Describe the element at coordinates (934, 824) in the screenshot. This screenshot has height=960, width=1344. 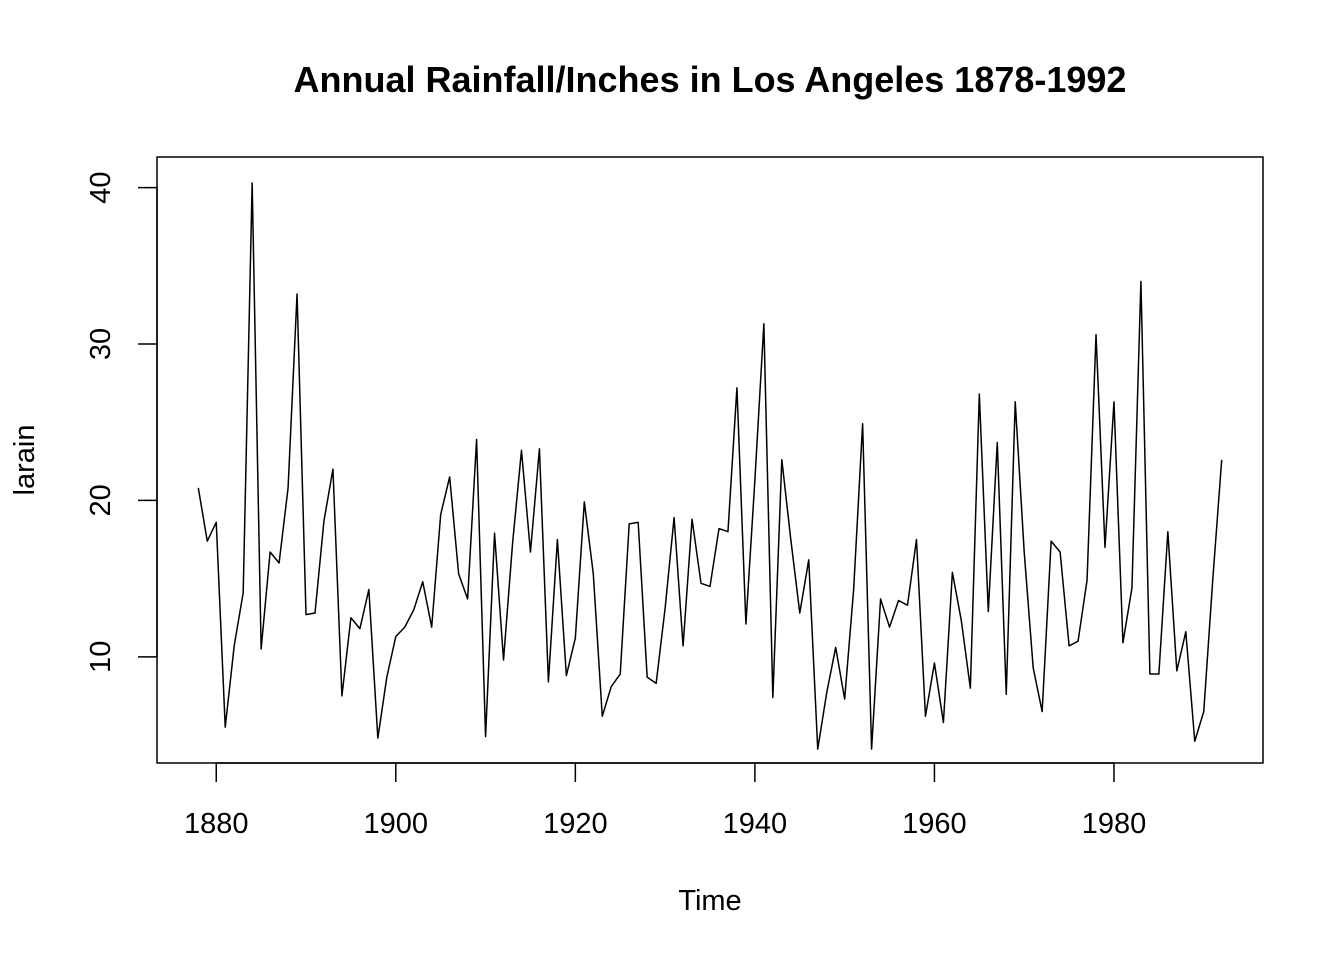
I see `x-tick-label: 1960` at that location.